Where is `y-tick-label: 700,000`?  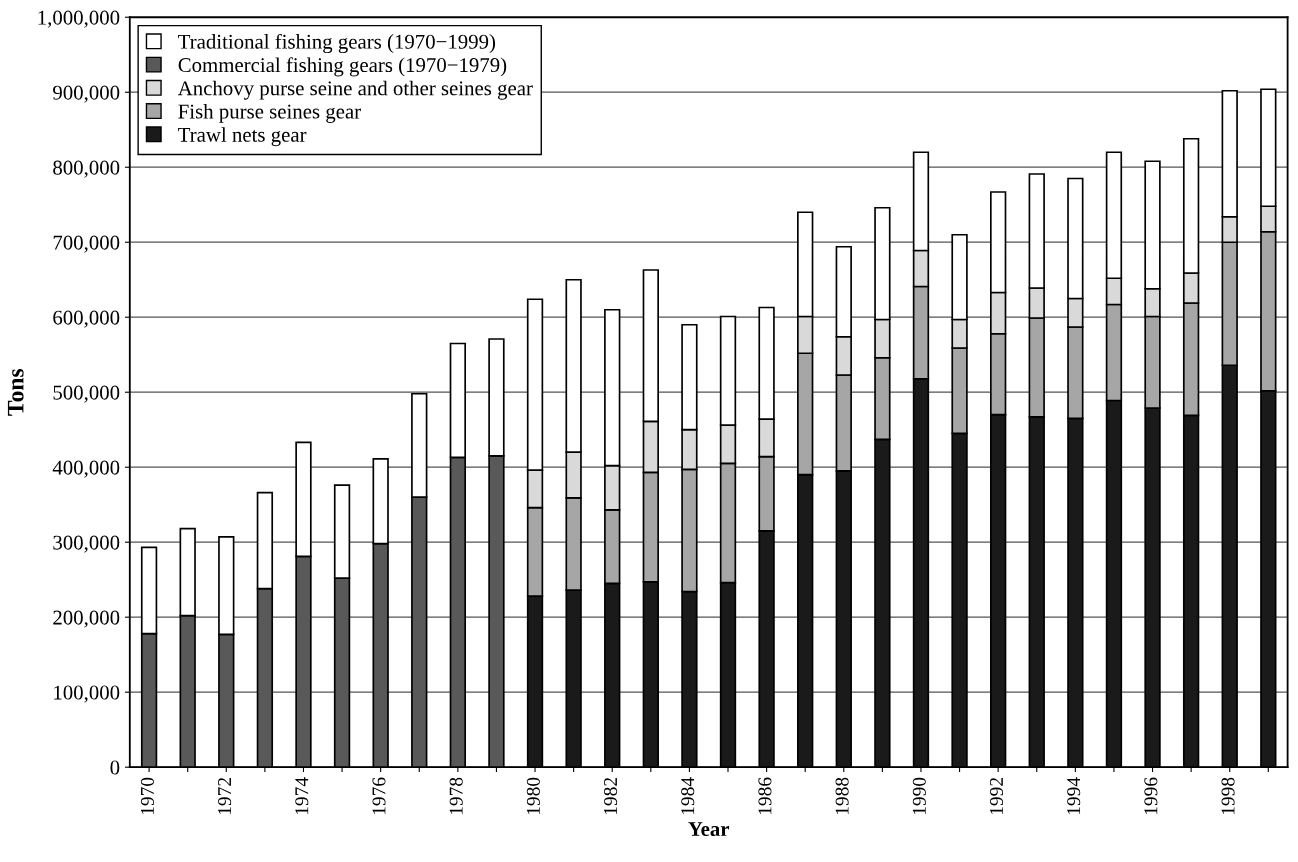 y-tick-label: 700,000 is located at coordinates (86, 244).